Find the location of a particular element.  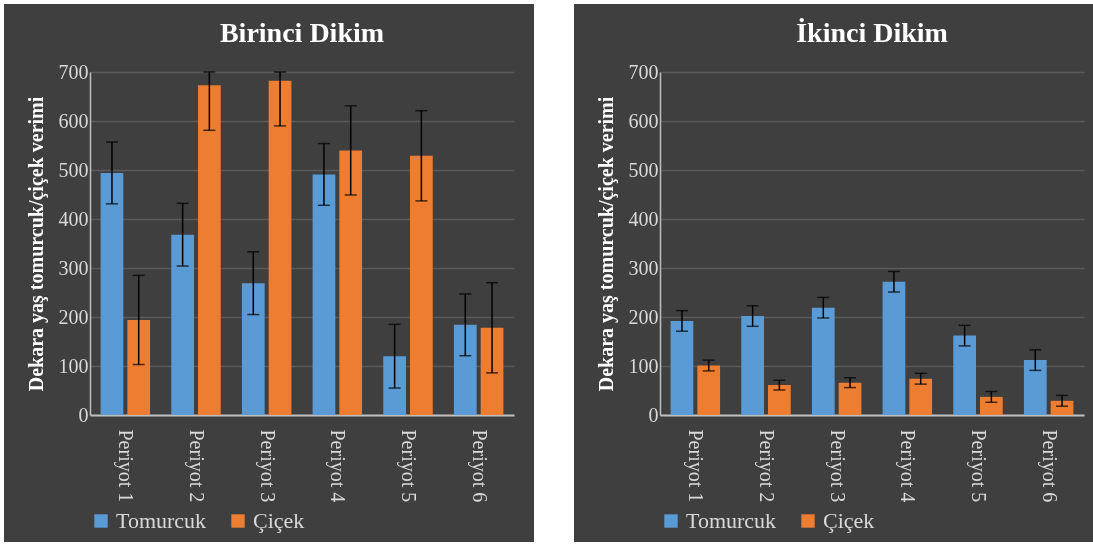

chart-title: Birinci Dikim is located at coordinates (302, 32).